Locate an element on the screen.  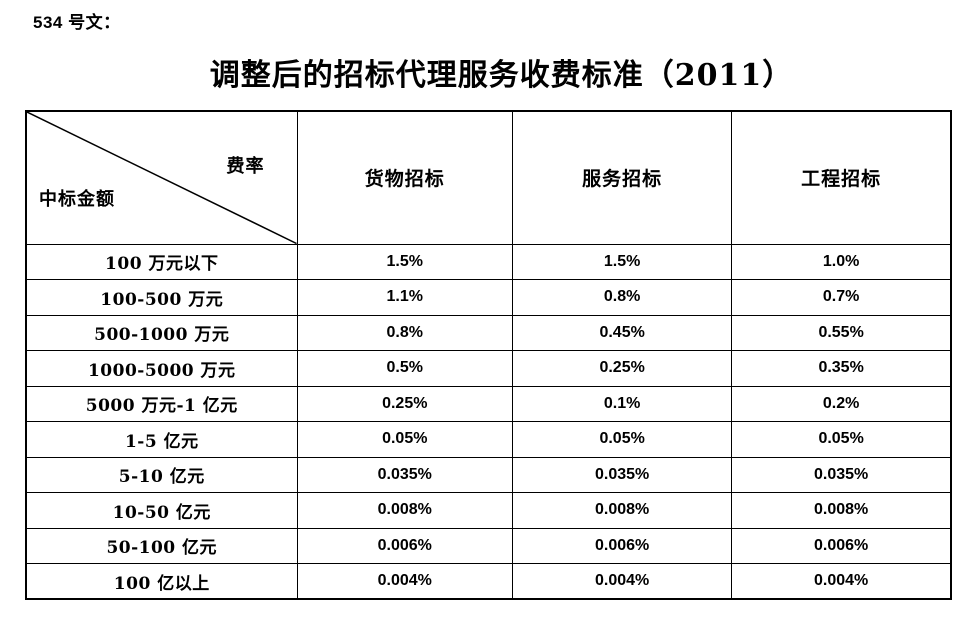
rate-services: 0.45% is located at coordinates (622, 332).